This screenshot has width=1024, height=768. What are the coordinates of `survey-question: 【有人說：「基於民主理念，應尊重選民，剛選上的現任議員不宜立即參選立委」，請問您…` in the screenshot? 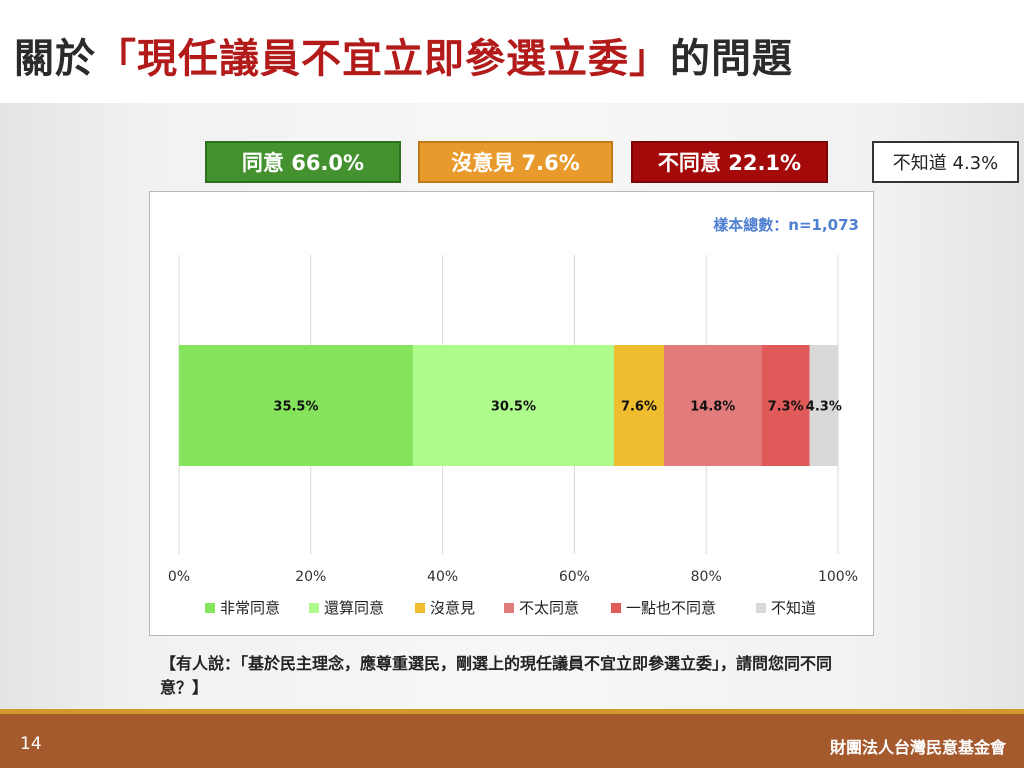 It's located at (496, 675).